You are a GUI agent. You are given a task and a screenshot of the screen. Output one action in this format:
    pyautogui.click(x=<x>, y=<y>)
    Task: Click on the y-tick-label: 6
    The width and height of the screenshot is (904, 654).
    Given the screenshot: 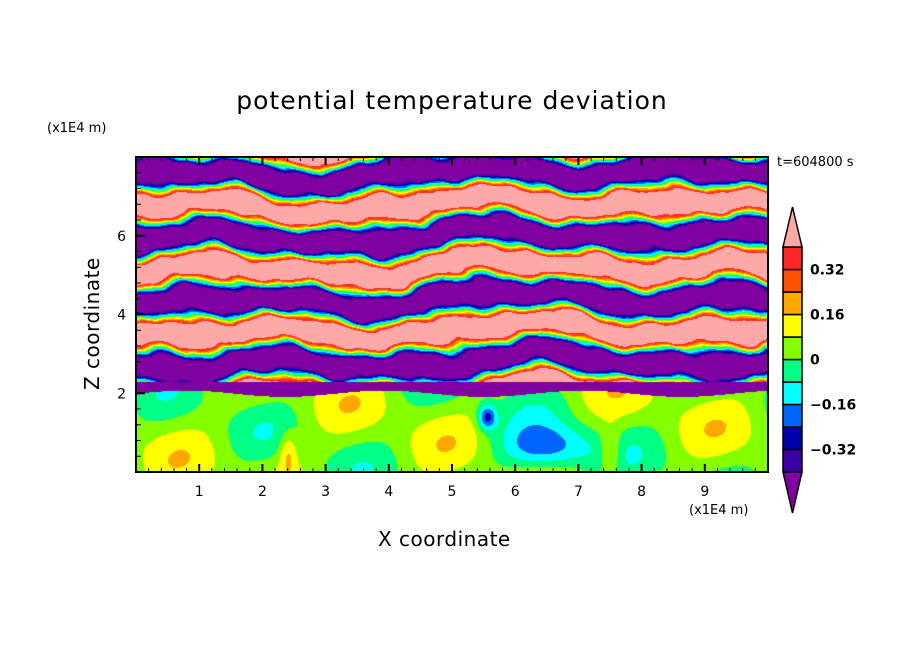 What is the action you would take?
    pyautogui.click(x=121, y=237)
    